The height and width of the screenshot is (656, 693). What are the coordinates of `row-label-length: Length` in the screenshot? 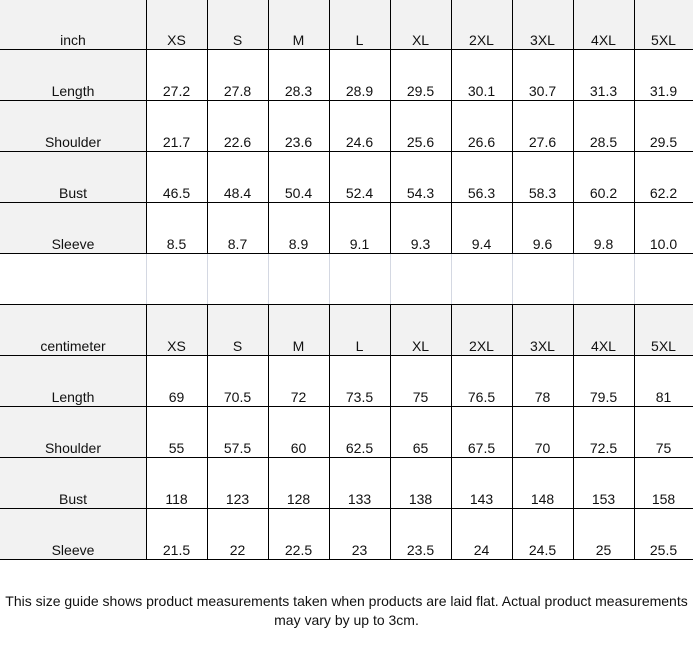 It's located at (73, 75).